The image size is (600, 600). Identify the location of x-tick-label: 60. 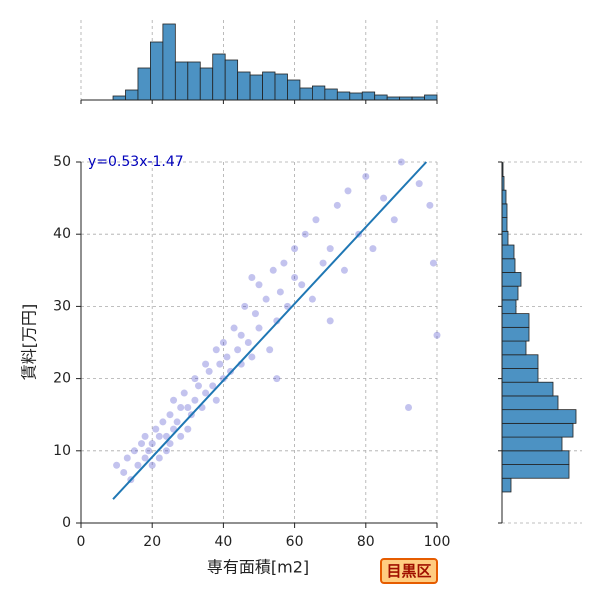
(295, 542).